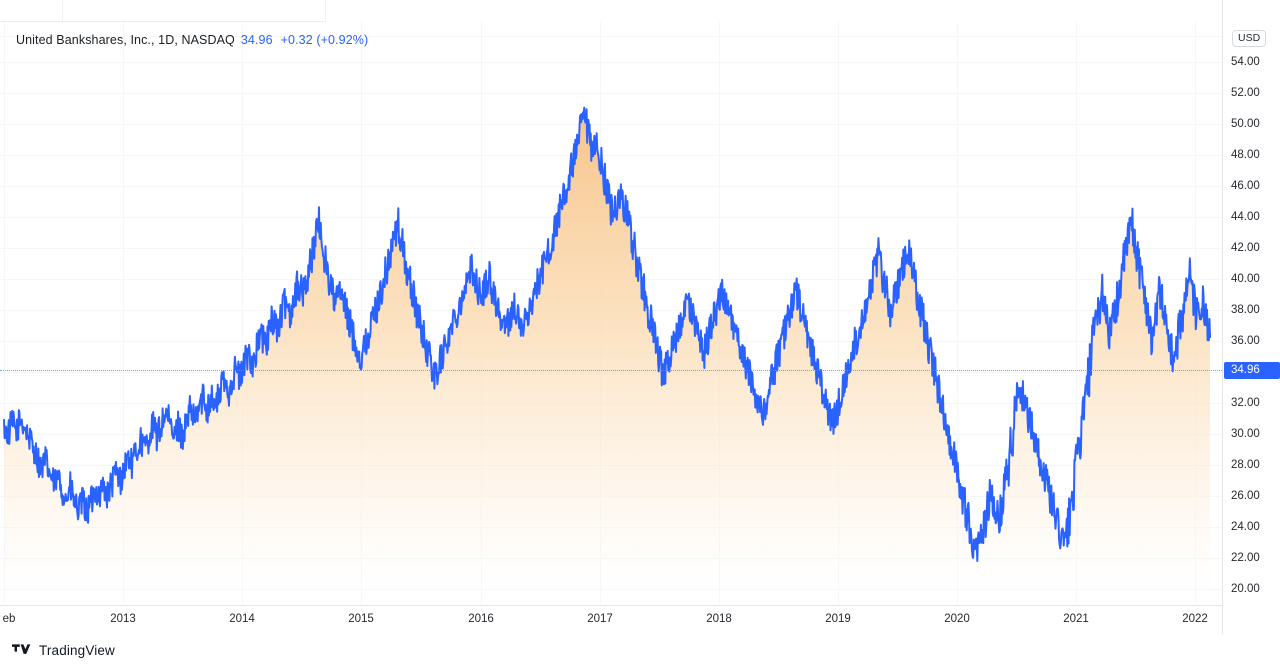 This screenshot has height=666, width=1280. Describe the element at coordinates (481, 619) in the screenshot. I see `time-tick: 2016` at that location.